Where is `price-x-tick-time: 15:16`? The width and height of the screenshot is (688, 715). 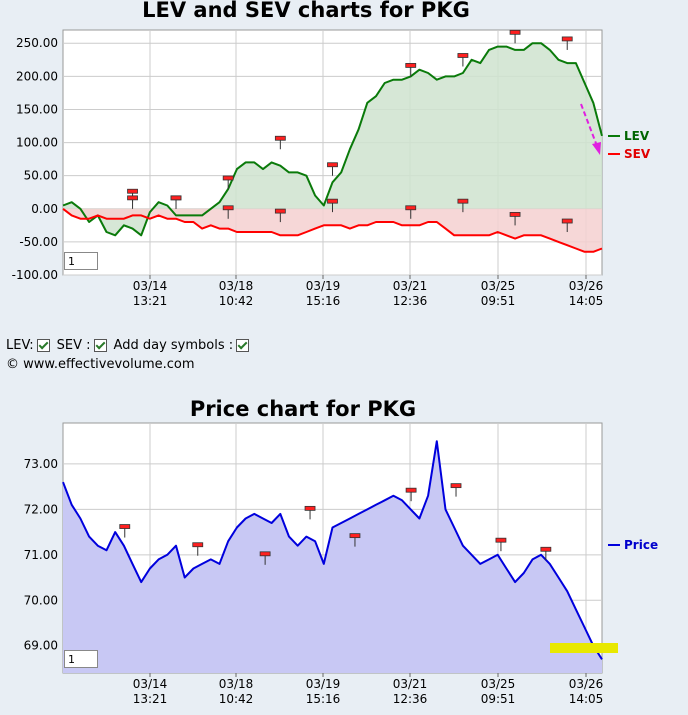 price-x-tick-time: 15:16 is located at coordinates (323, 699).